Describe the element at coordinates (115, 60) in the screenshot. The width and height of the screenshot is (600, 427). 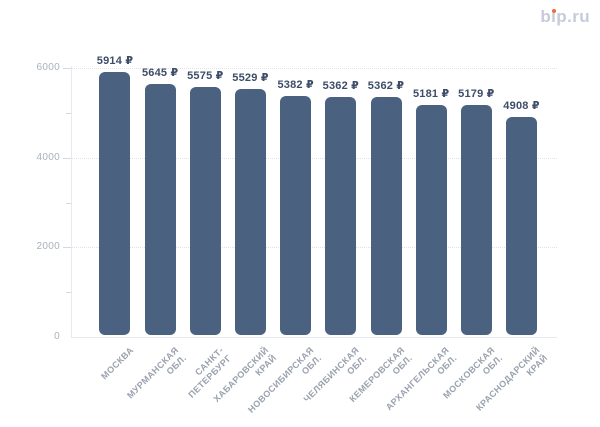
I see `bar-value-label: 5914 ₽` at that location.